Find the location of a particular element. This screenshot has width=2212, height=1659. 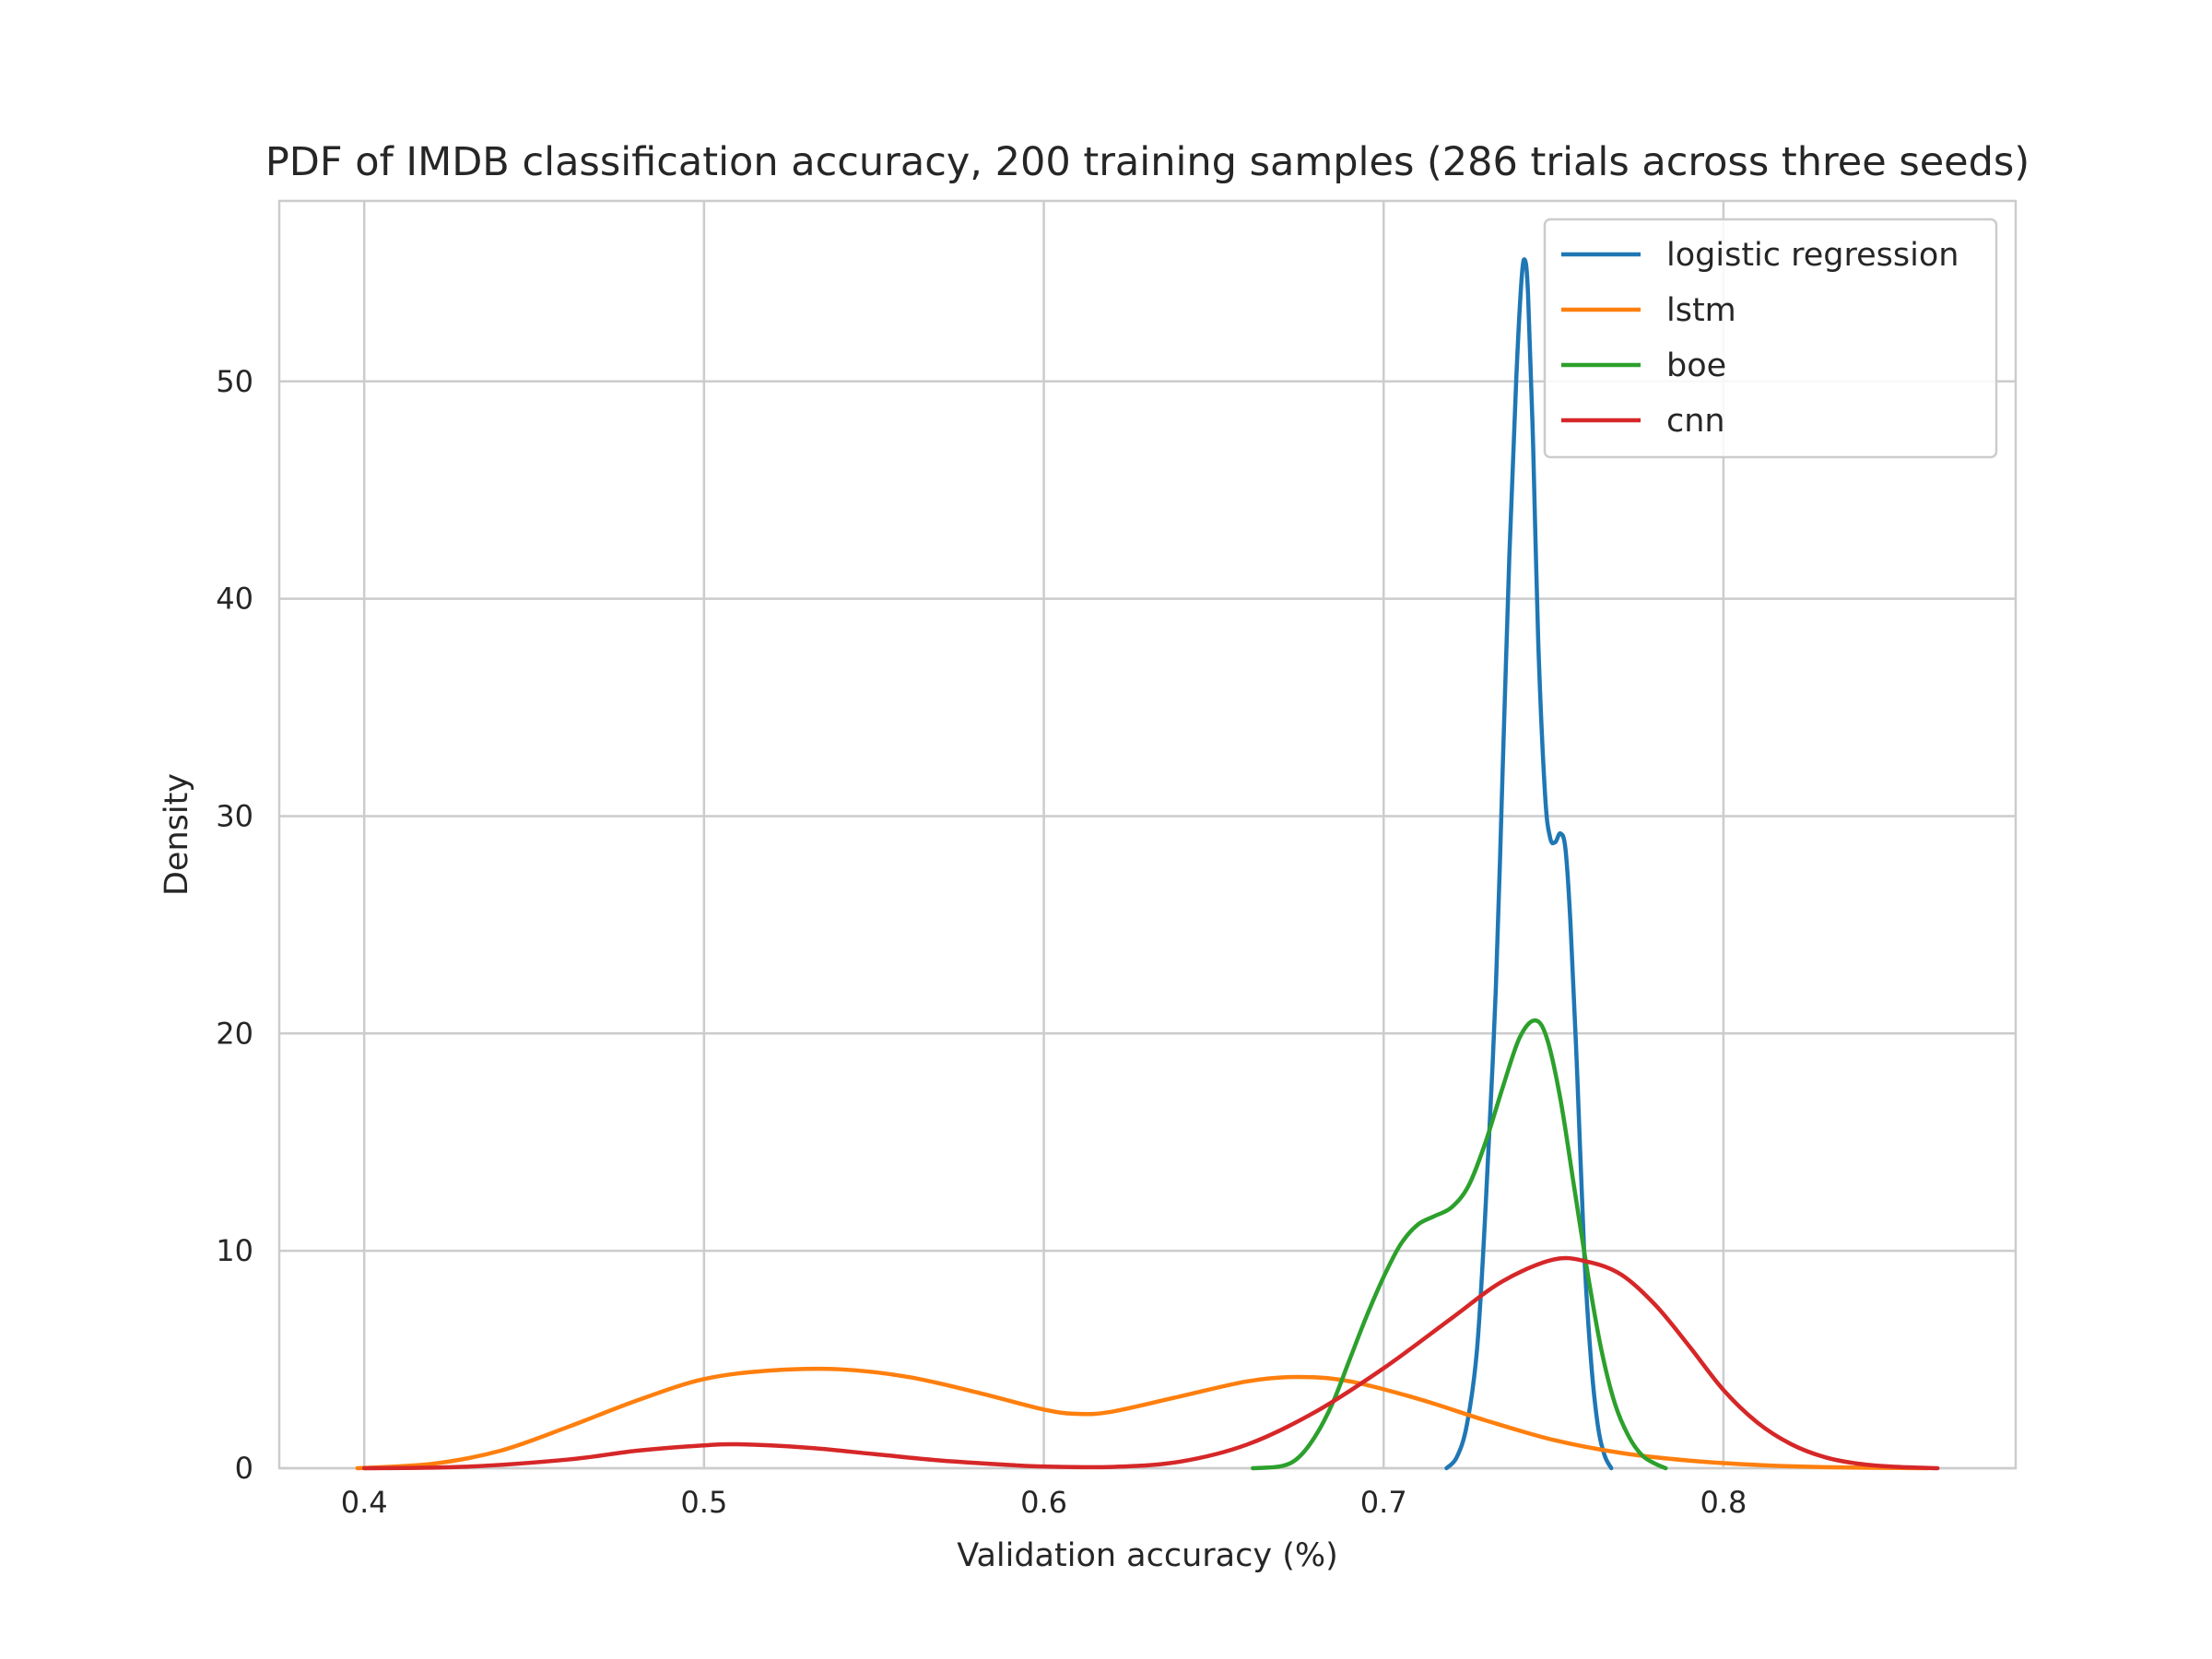

legend: logistic regression lstm boe cnn is located at coordinates (1770, 338).